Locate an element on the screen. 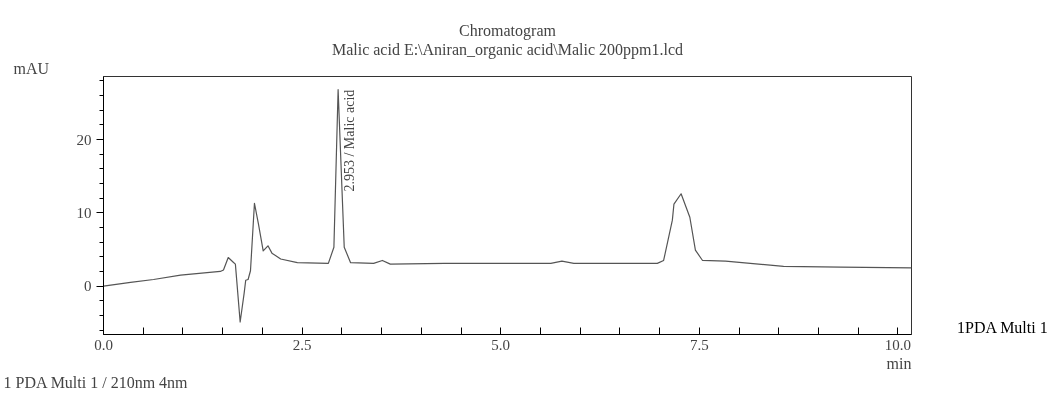 This screenshot has height=411, width=1053. x-tick-label: 2.5 is located at coordinates (302, 344).